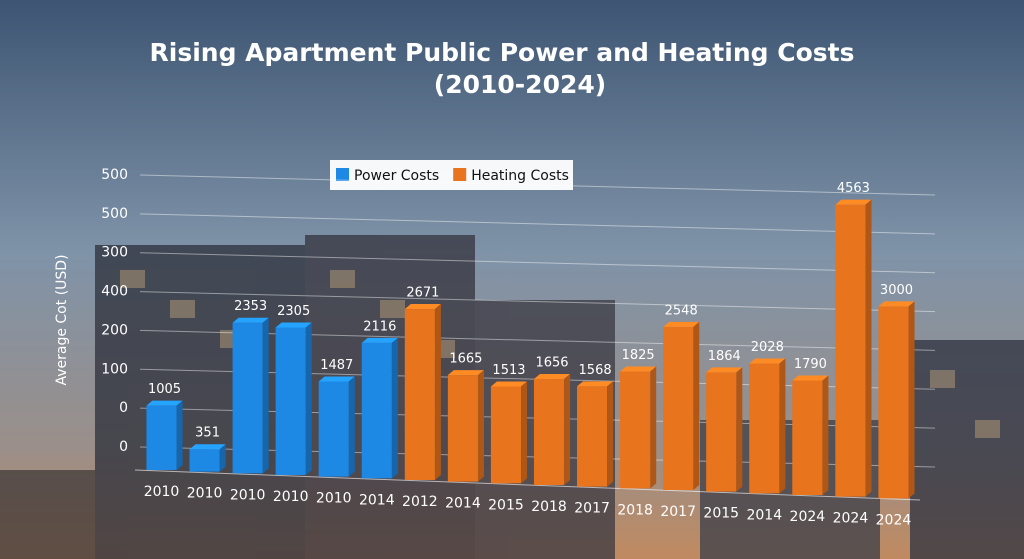 The image size is (1024, 559). What do you see at coordinates (520, 84) in the screenshot?
I see `chart-subtitle: (2010-2024)` at bounding box center [520, 84].